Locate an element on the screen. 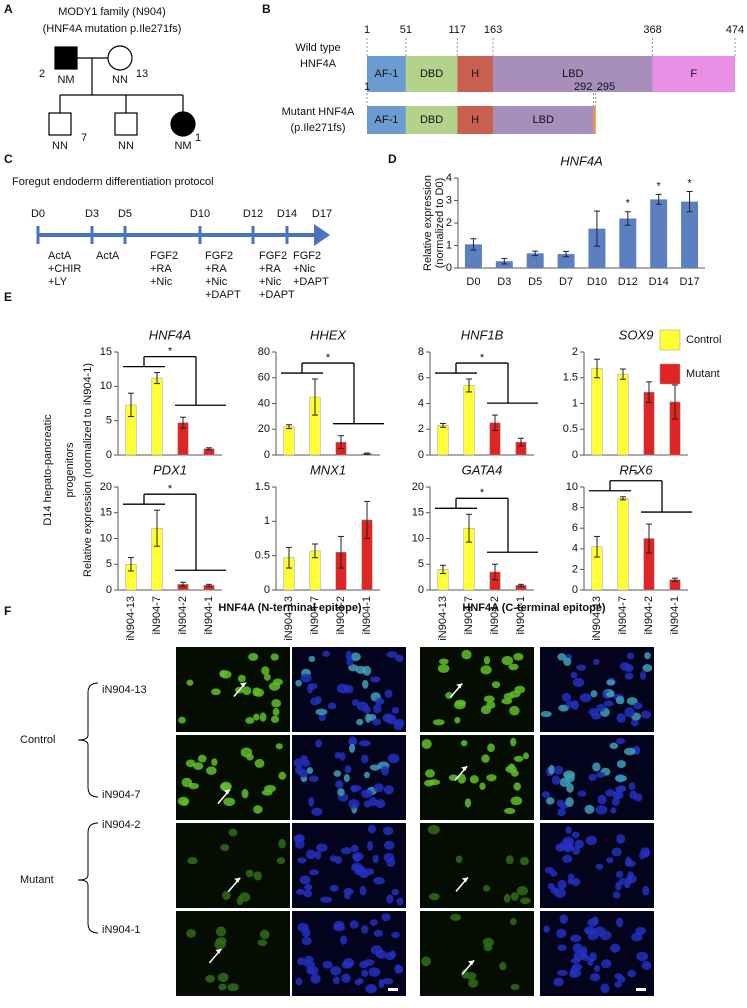 This screenshot has height=1008, width=747. chart-title: SOX9 is located at coordinates (636, 334).